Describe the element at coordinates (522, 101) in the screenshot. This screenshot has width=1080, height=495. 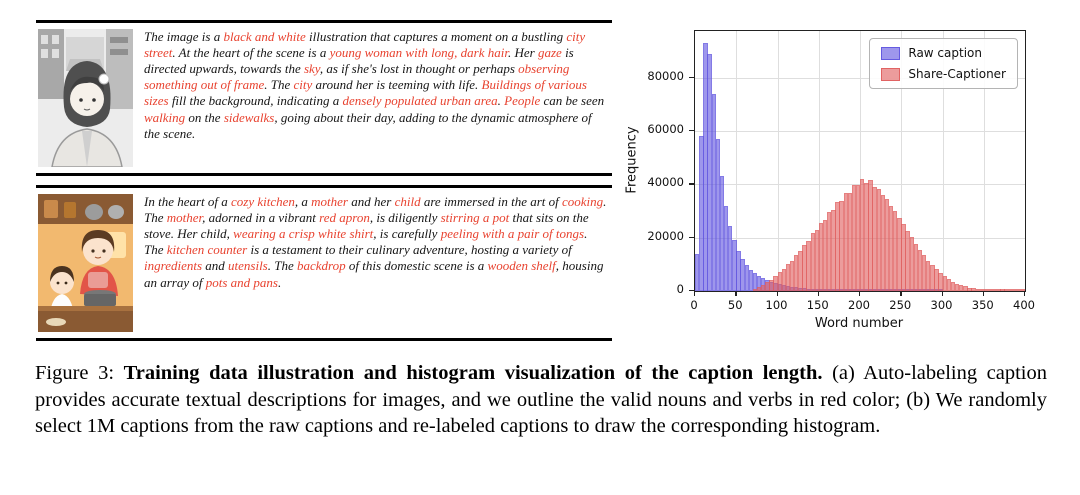
I see `text-segment: People` at that location.